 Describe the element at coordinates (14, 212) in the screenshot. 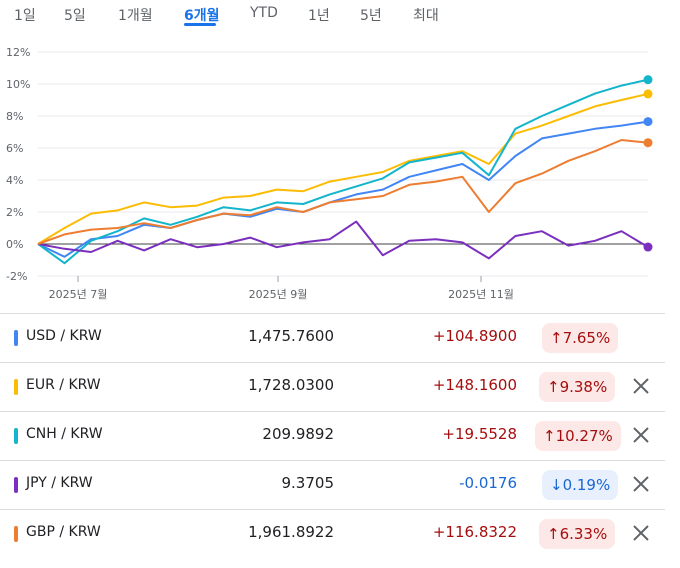

I see `y-tick-label: 2%` at that location.